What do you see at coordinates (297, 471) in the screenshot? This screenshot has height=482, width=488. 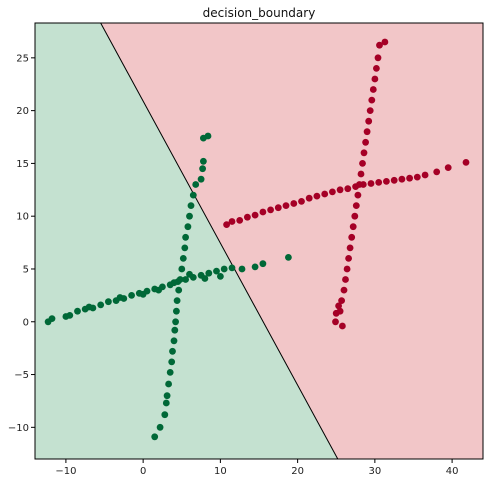 I see `x-tick-label: 20` at bounding box center [297, 471].